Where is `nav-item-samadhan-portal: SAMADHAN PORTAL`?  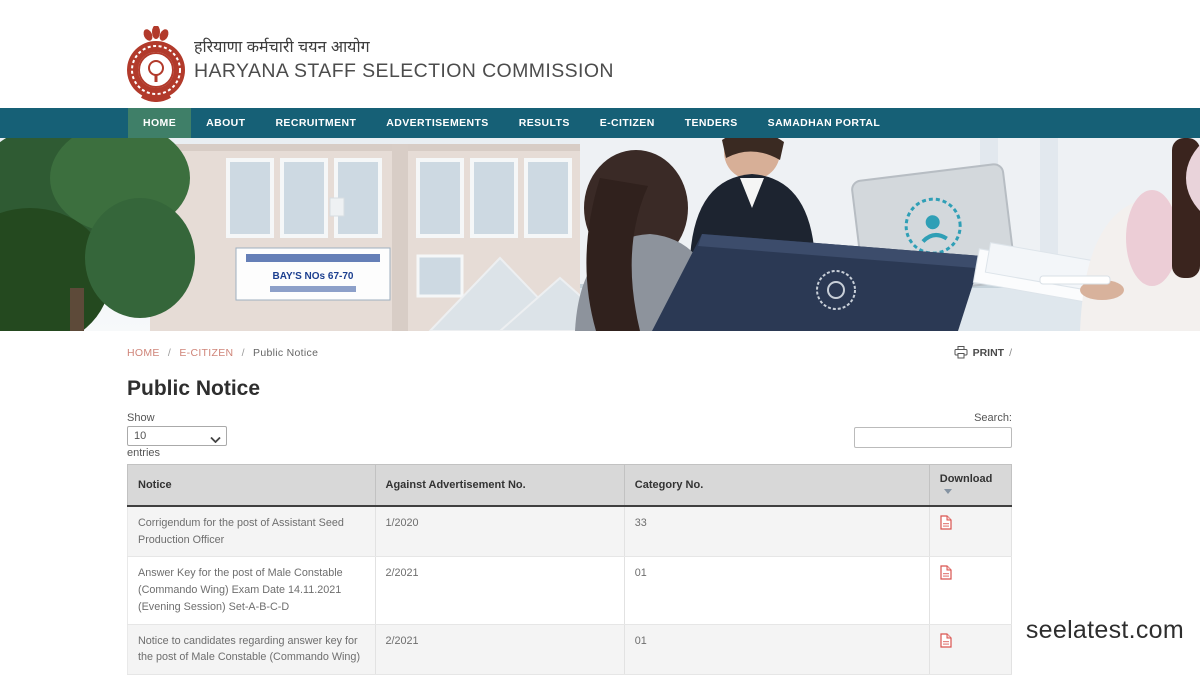
nav-item-samadhan-portal: SAMADHAN PORTAL is located at coordinates (824, 123).